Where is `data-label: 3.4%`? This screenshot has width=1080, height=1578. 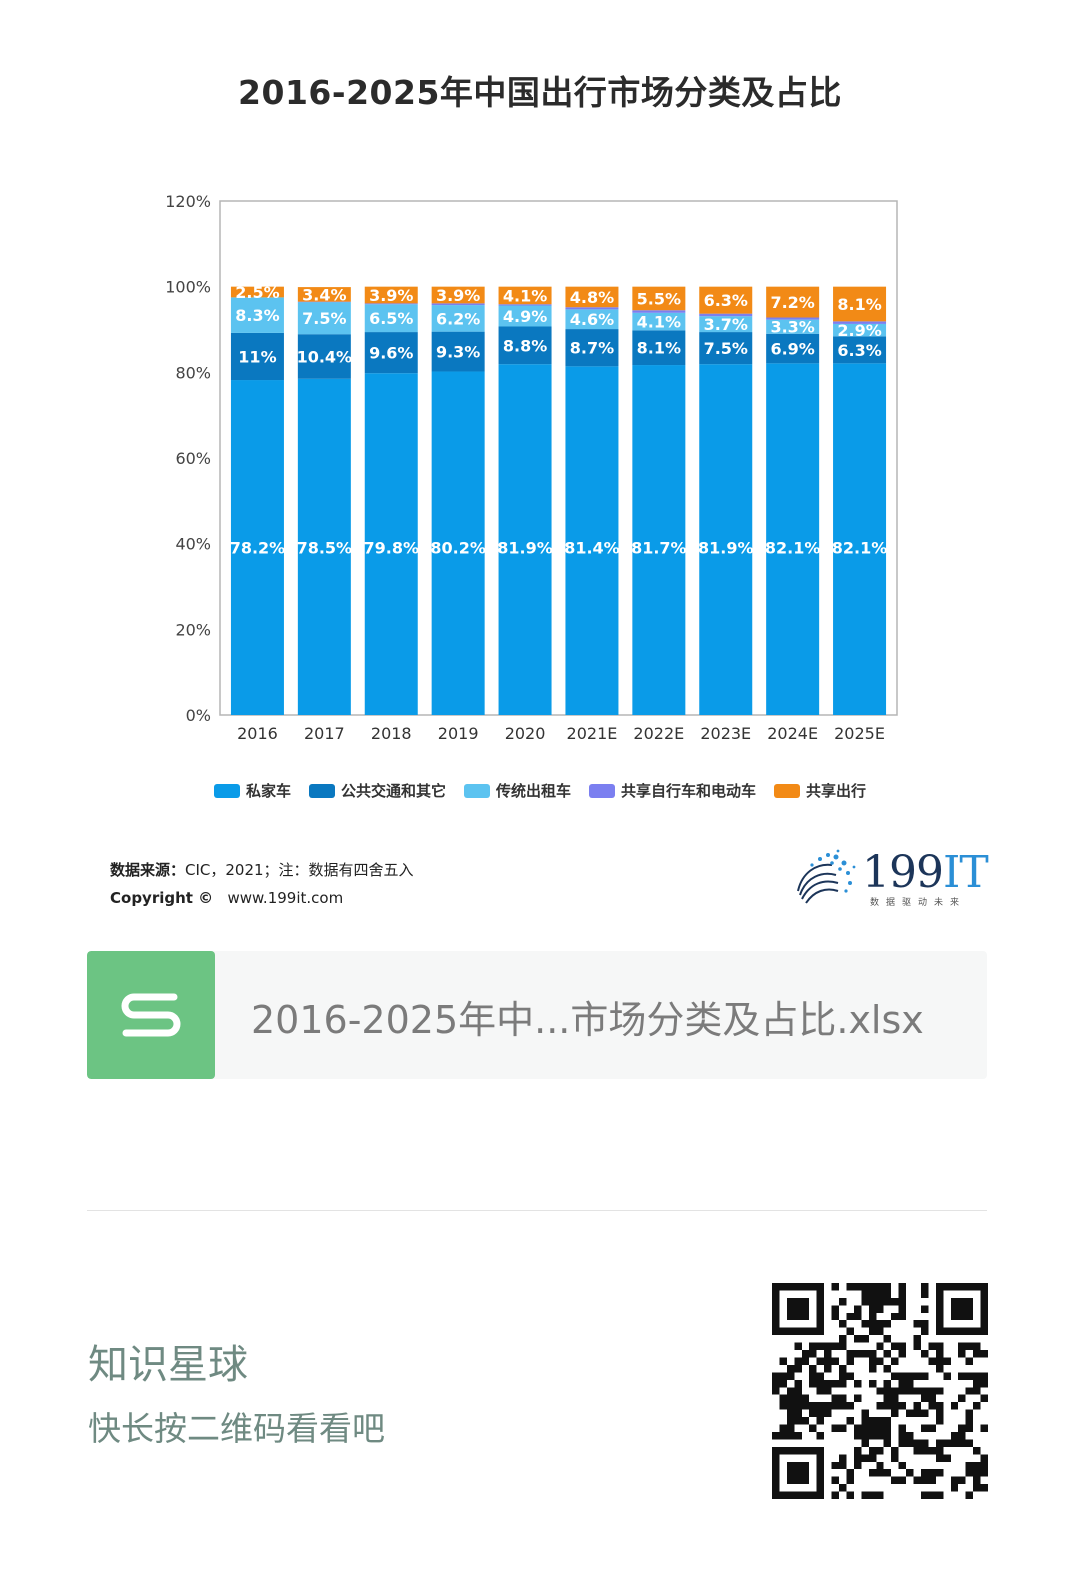
data-label: 3.4% is located at coordinates (324, 294).